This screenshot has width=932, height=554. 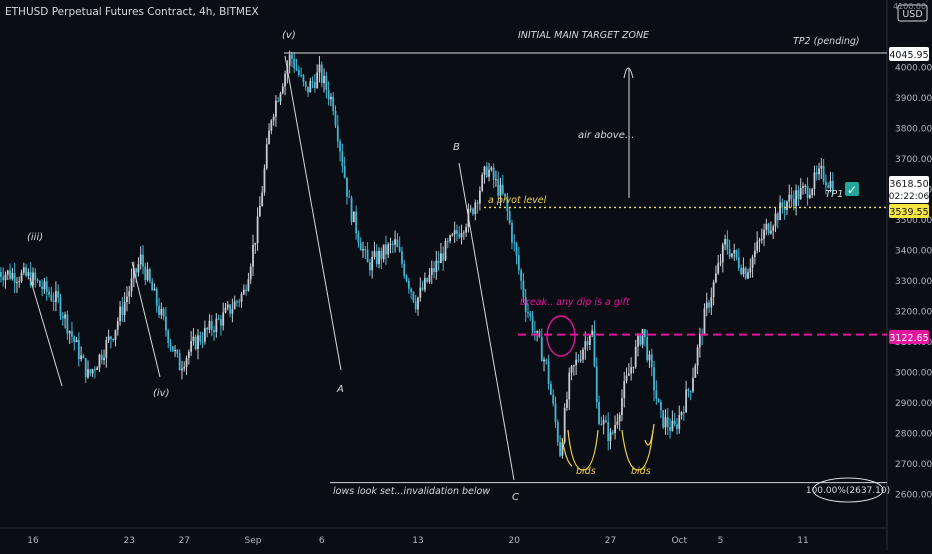 I want to click on bids-cup-1b, so click(x=567, y=452).